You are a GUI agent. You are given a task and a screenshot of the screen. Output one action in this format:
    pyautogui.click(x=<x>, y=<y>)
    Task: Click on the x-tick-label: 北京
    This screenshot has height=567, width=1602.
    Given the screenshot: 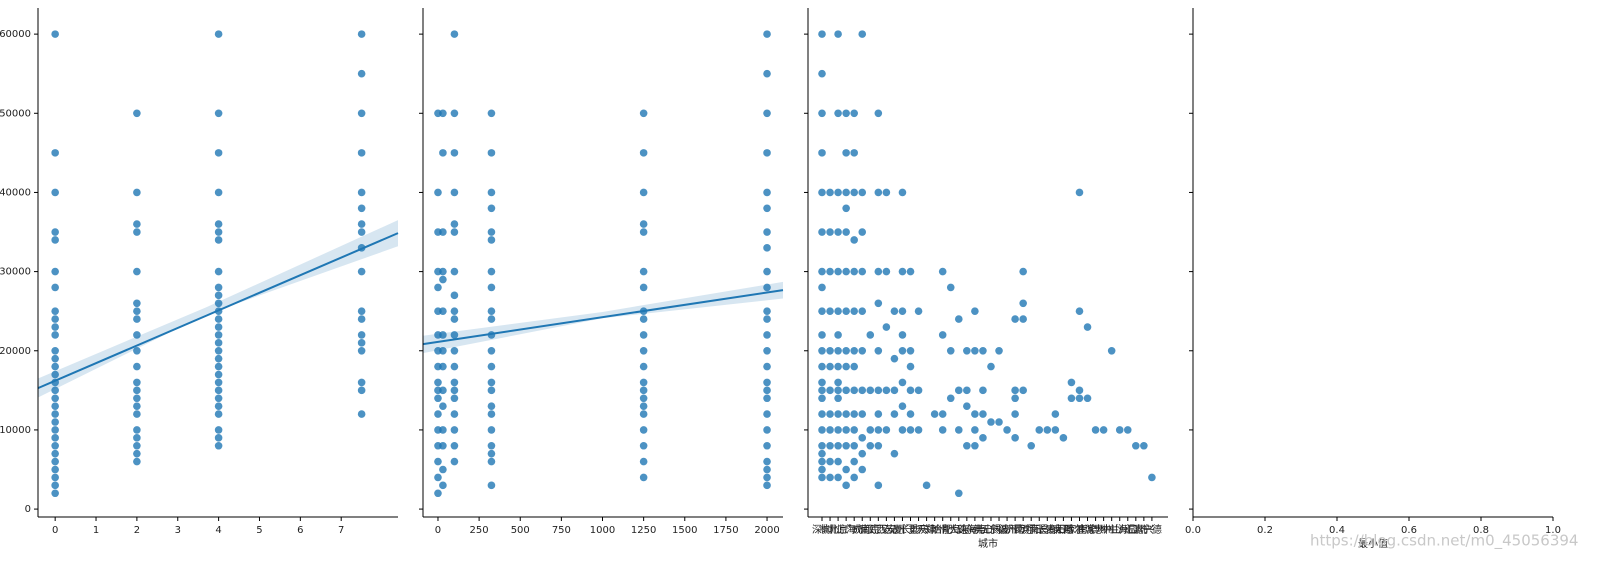 What is the action you would take?
    pyautogui.click(x=838, y=529)
    